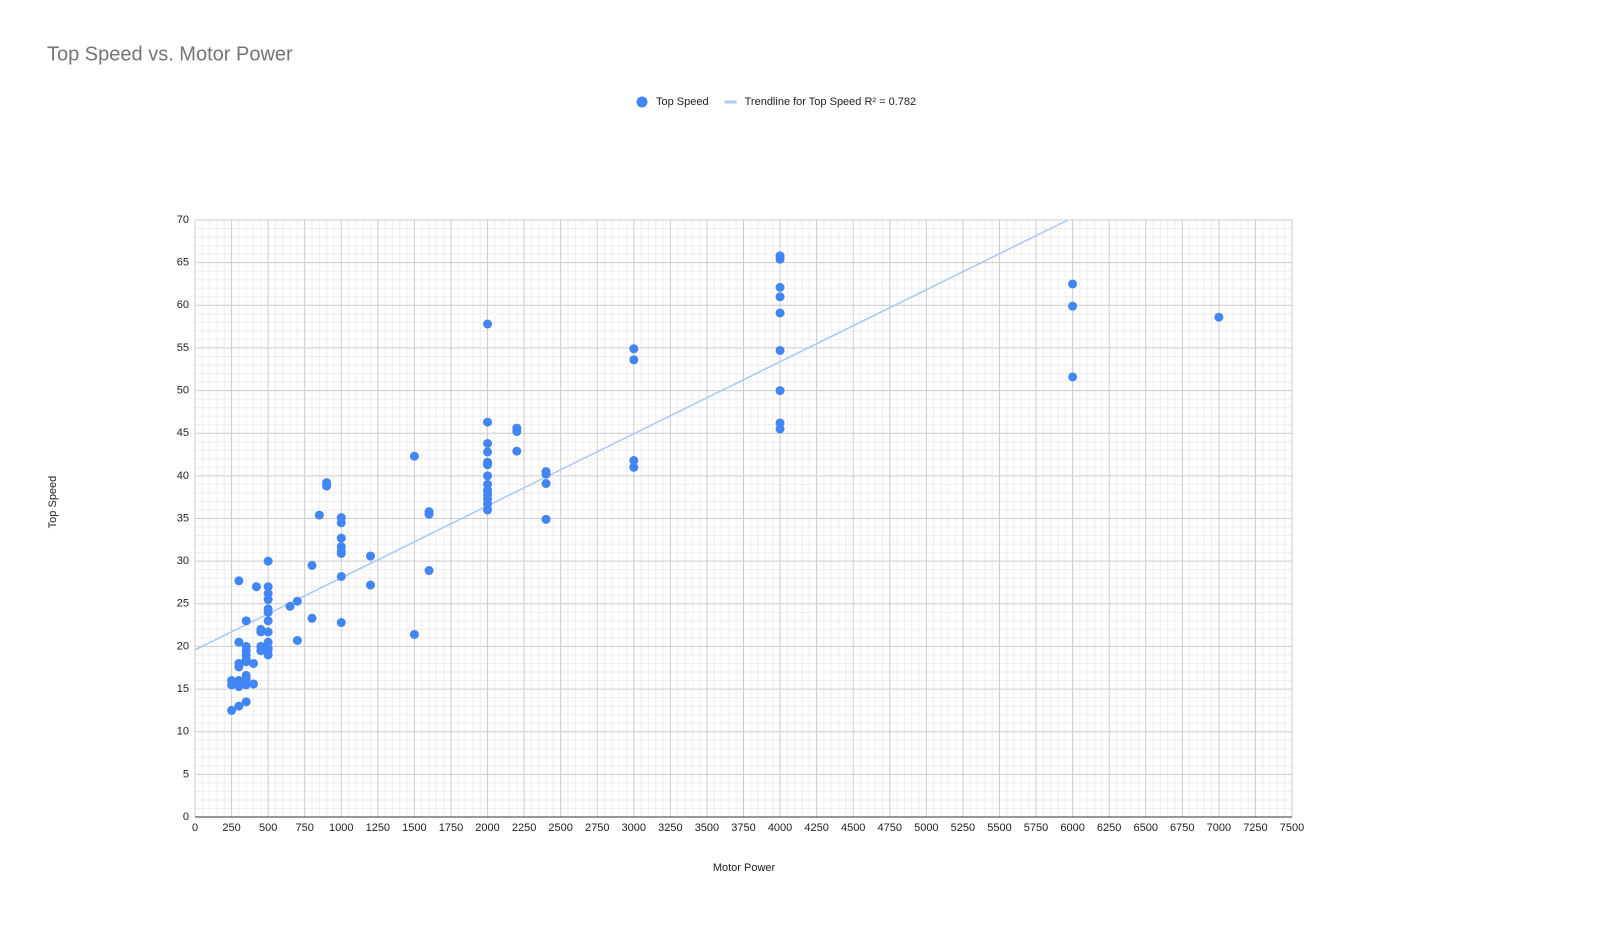 The width and height of the screenshot is (1600, 941). Describe the element at coordinates (183, 433) in the screenshot. I see `y-tick-label: 45` at that location.